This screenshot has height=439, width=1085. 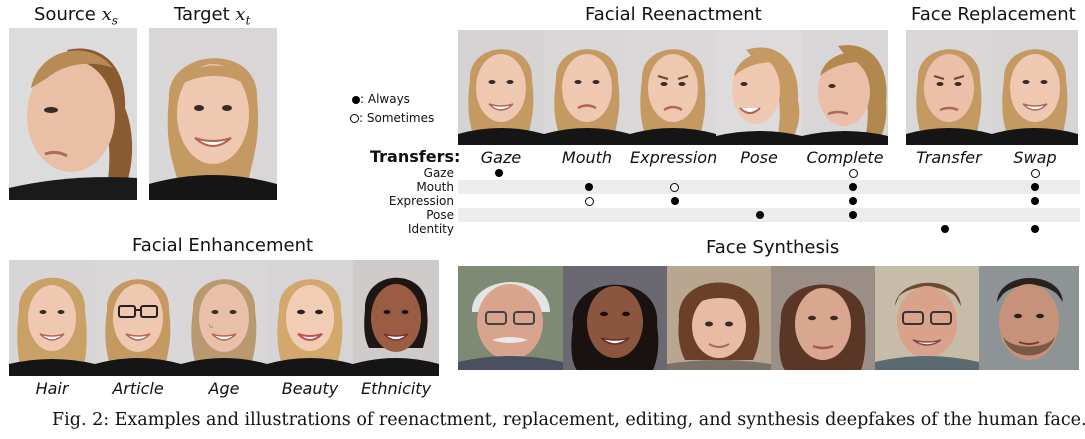 I want to click on row-label-gaze: Gaze, so click(x=438, y=173).